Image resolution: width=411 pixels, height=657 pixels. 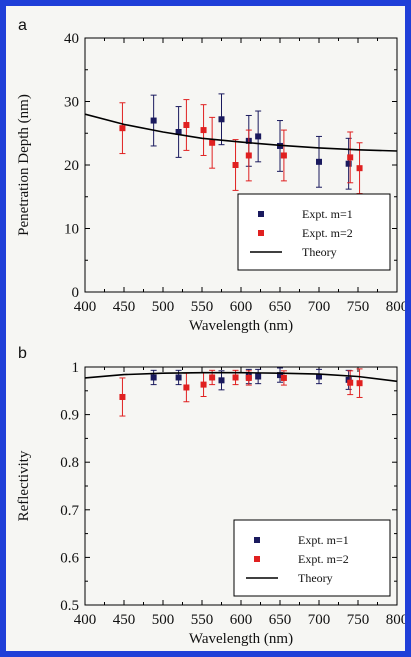 I want to click on y-tick-label: 1, so click(x=76, y=368).